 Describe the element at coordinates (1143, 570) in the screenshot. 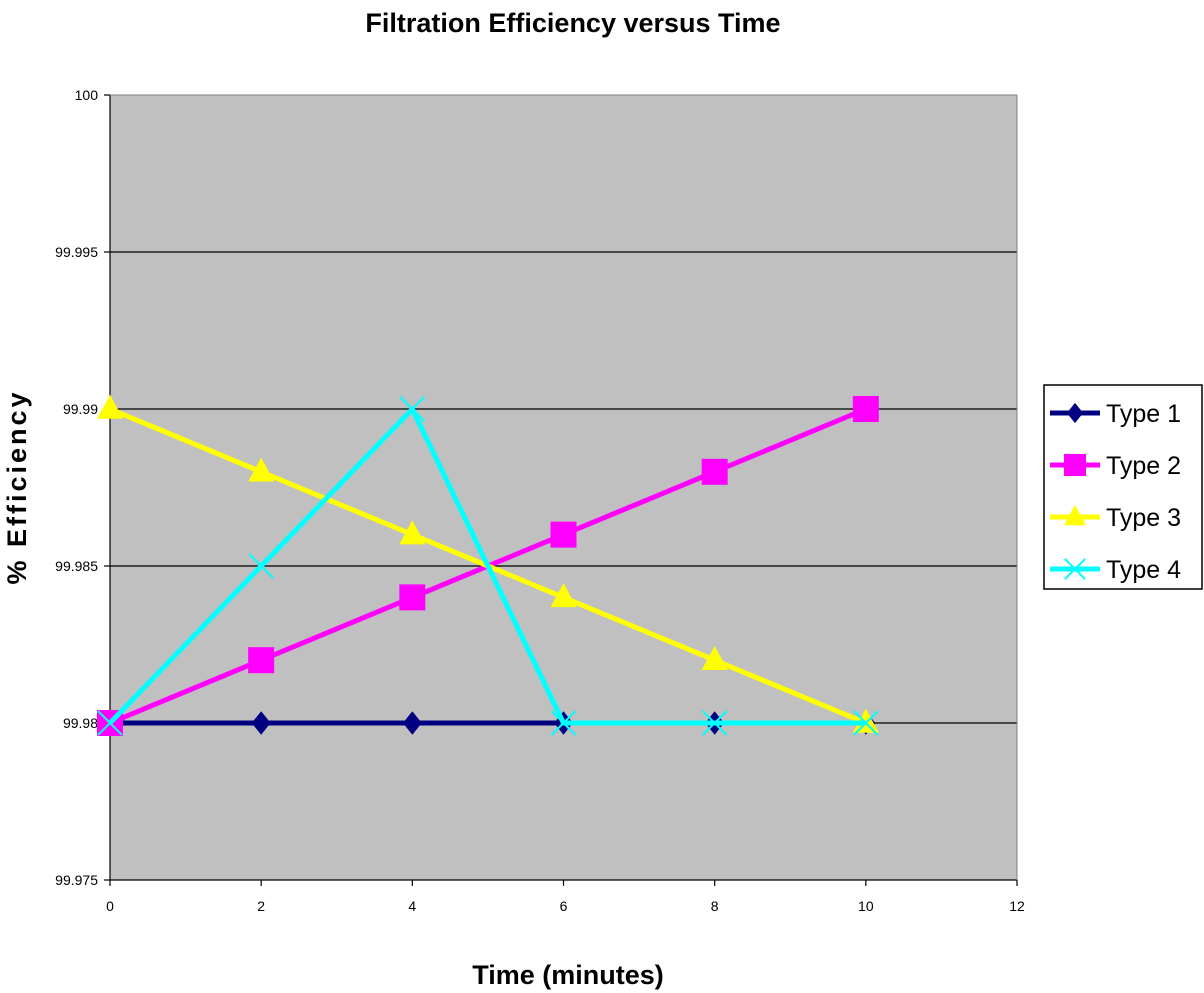

I see `legend-label: Type 4` at that location.